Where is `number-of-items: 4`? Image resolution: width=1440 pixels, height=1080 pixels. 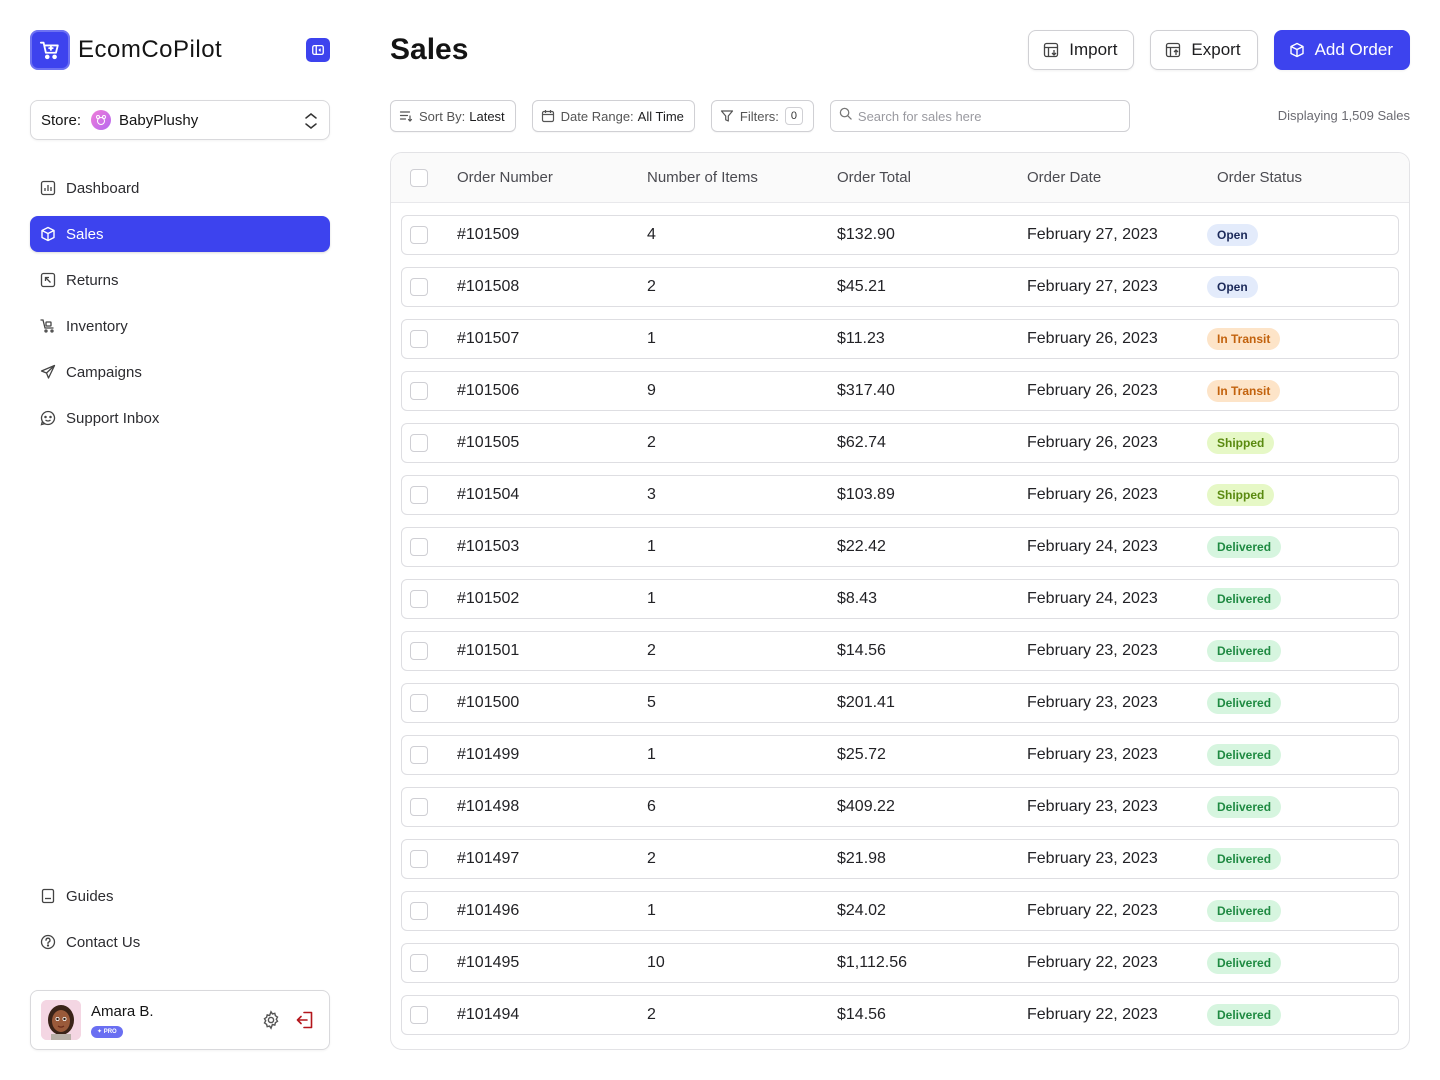 number-of-items: 4 is located at coordinates (651, 234).